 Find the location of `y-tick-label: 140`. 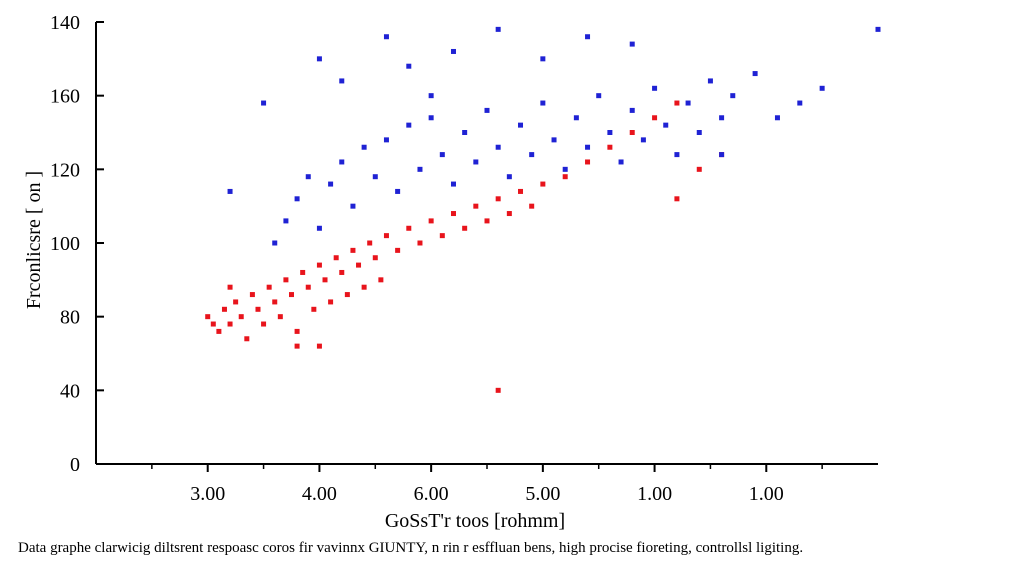

y-tick-label: 140 is located at coordinates (65, 23).